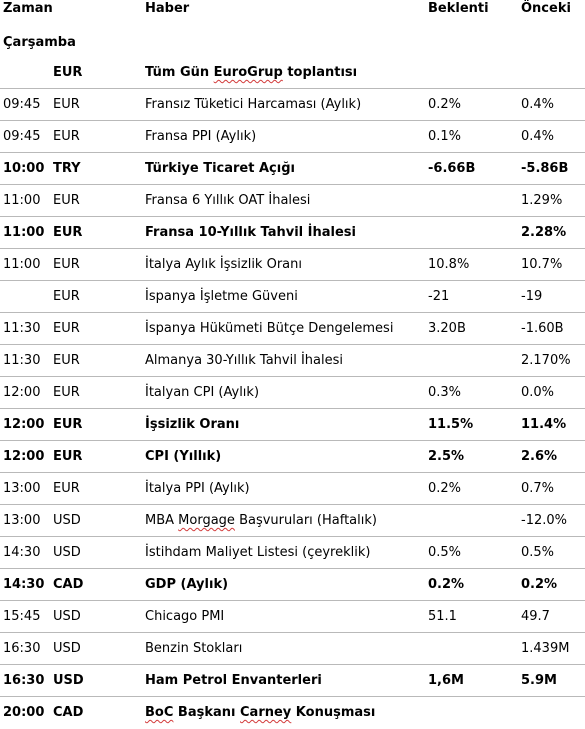  I want to click on event-title: Fransa 10-Yıllık Tahvil İhalesi, so click(250, 232).